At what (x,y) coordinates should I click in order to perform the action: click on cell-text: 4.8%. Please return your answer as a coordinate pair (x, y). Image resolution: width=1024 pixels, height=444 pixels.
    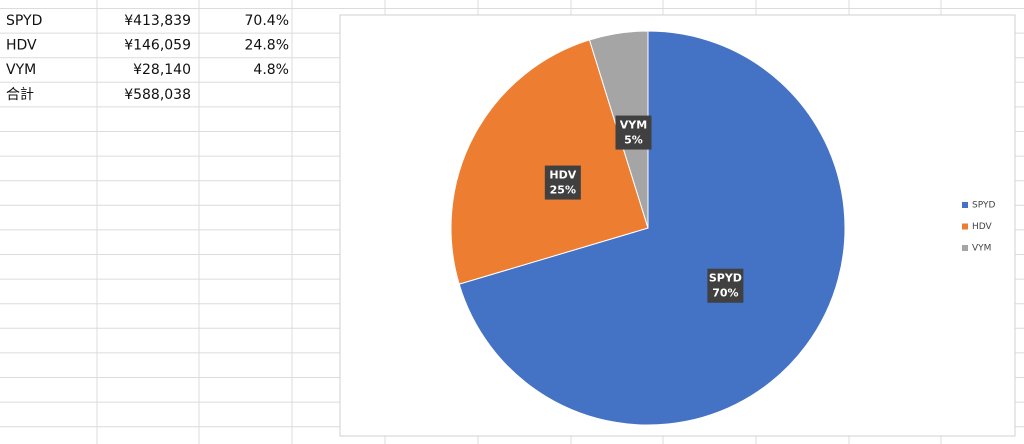
    Looking at the image, I should click on (271, 70).